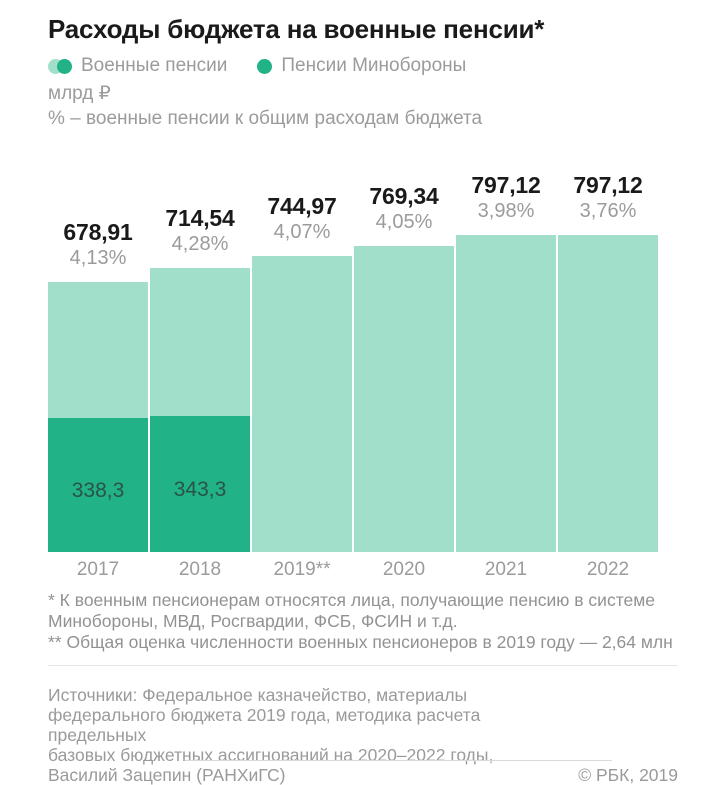  Describe the element at coordinates (200, 217) in the screenshot. I see `bar-value-label: 714,54` at that location.